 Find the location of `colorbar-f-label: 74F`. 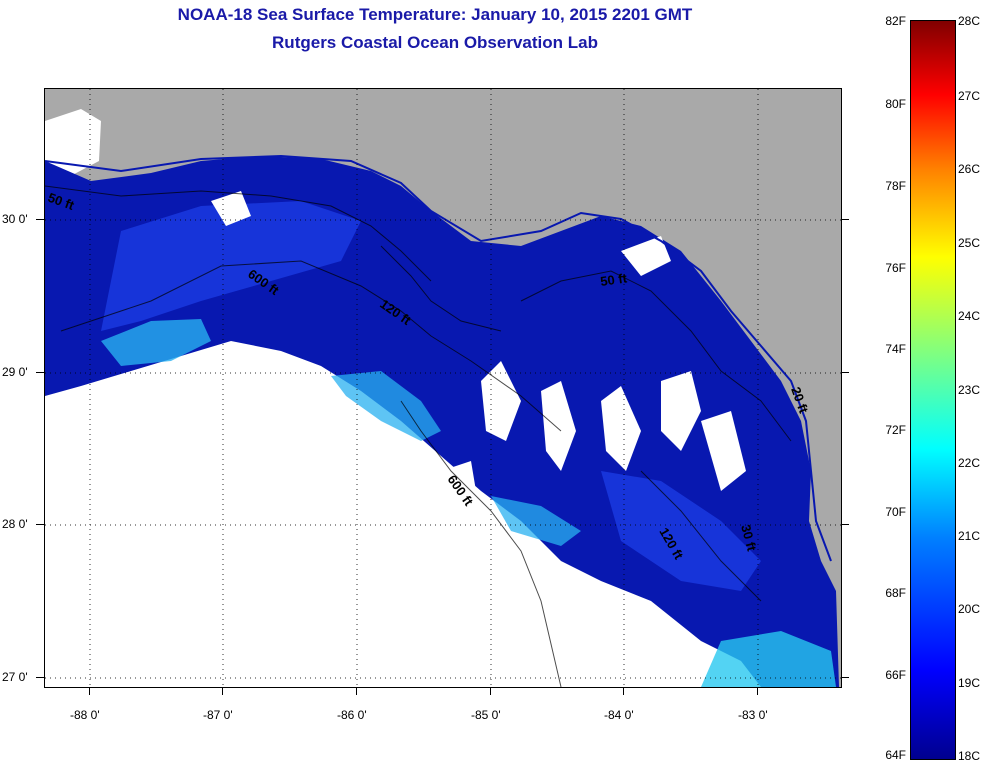

colorbar-f-label: 74F is located at coordinates (895, 349).